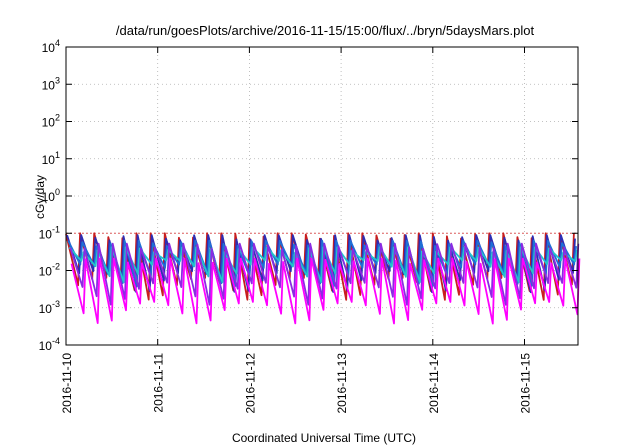 The image size is (640, 448). Describe the element at coordinates (49, 232) in the screenshot. I see `y-tick-label: 10⁻¹` at that location.